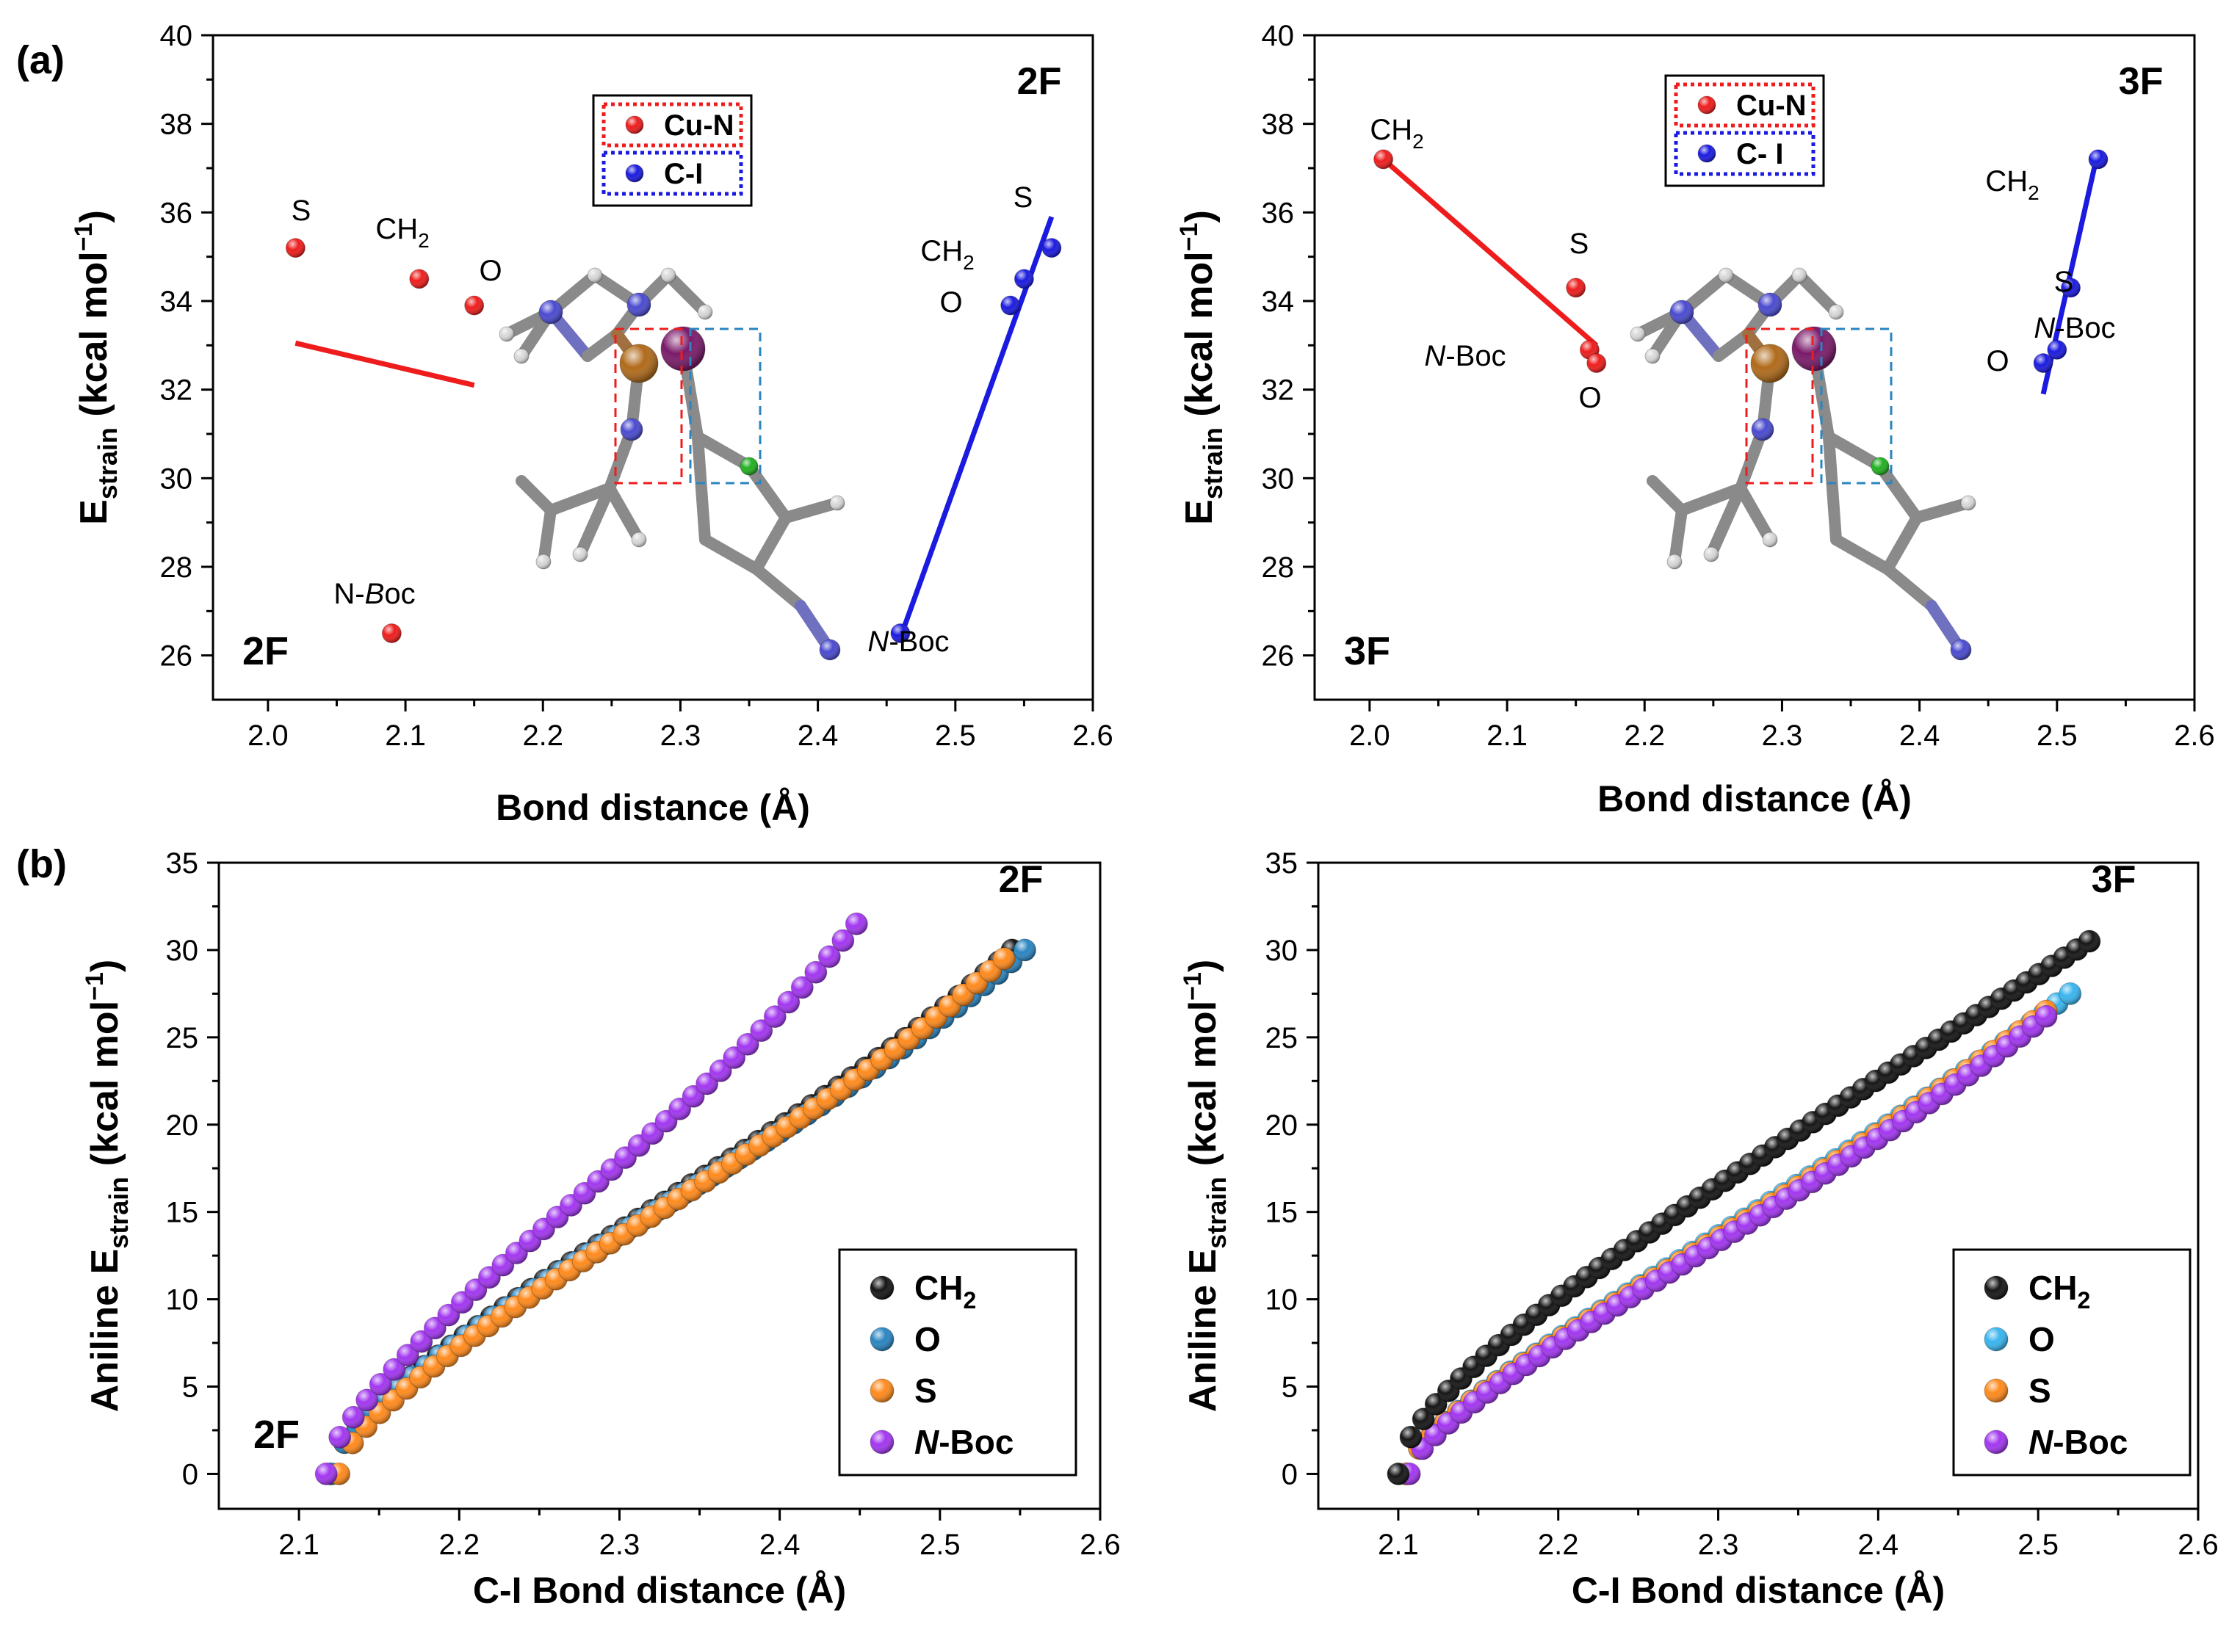  Describe the element at coordinates (2012, 184) in the screenshot. I see `data-label: CH2` at that location.